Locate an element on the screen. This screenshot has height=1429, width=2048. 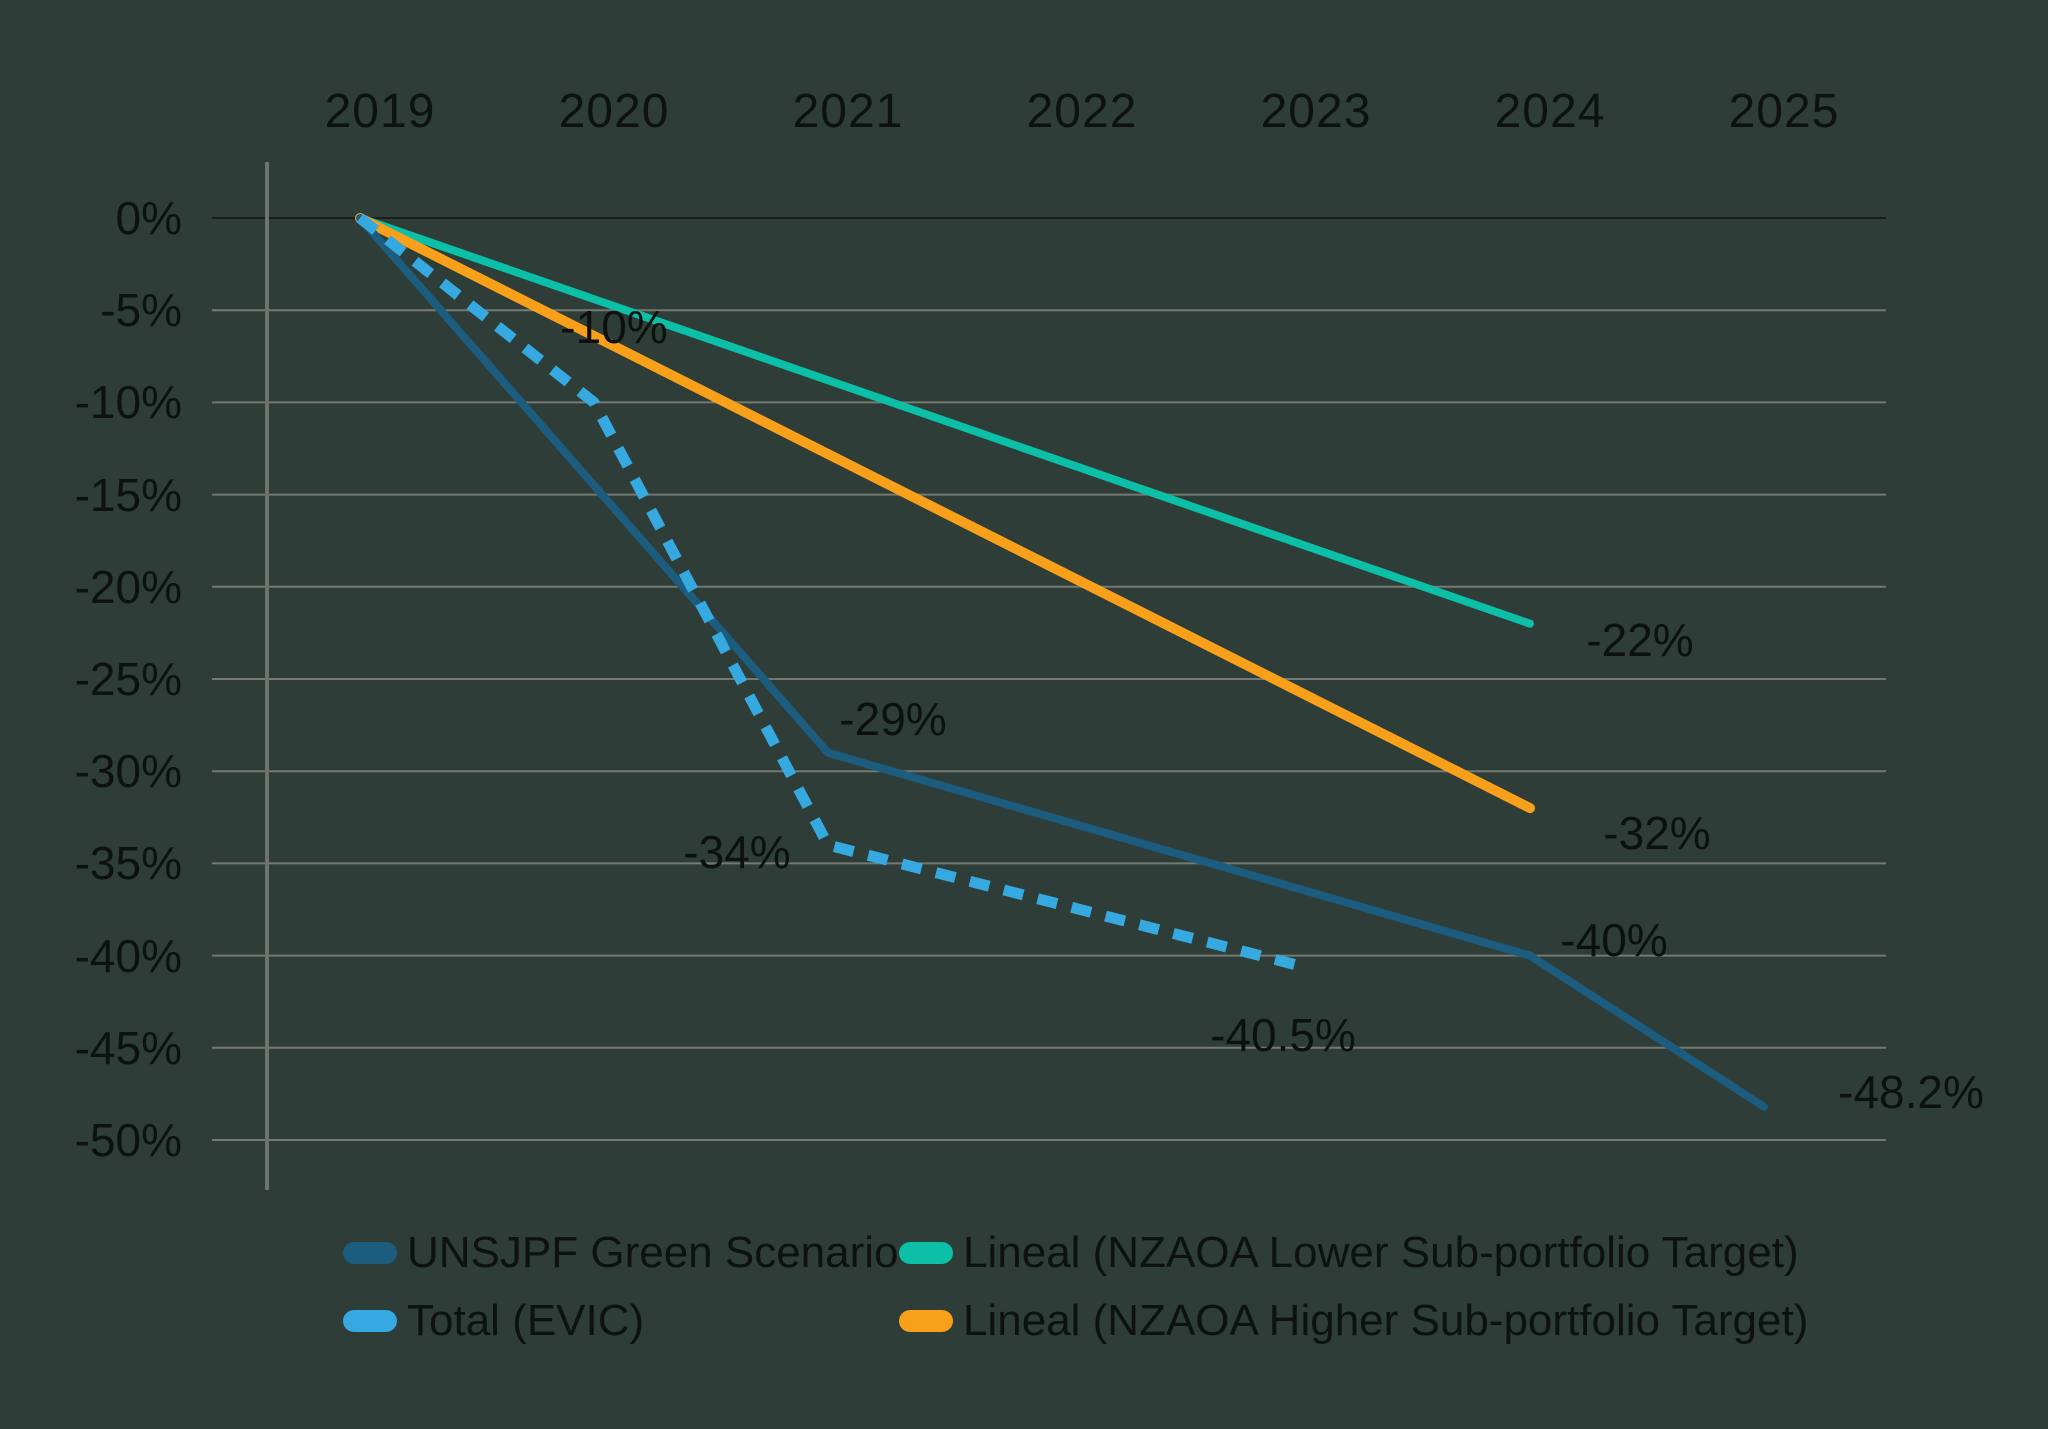
y-tick-label: 0% is located at coordinates (148, 218).